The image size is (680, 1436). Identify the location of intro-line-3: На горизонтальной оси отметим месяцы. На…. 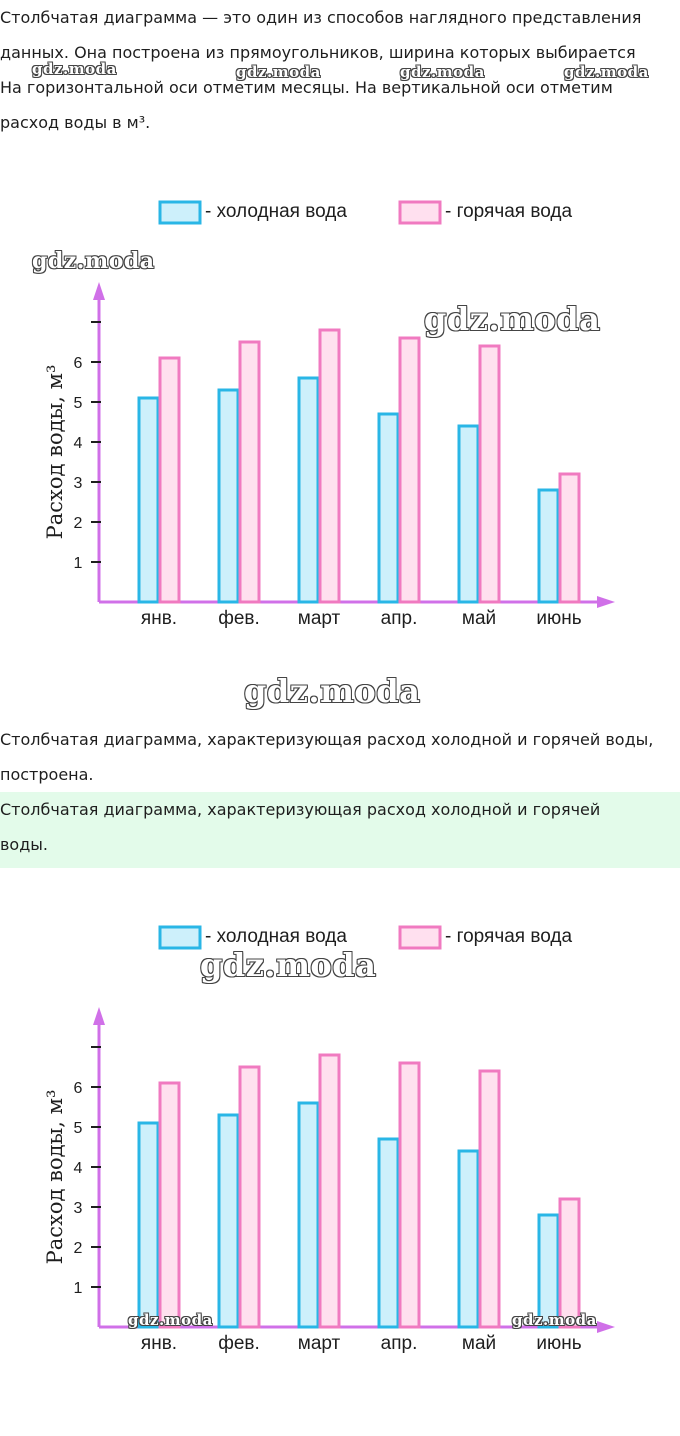
(306, 87).